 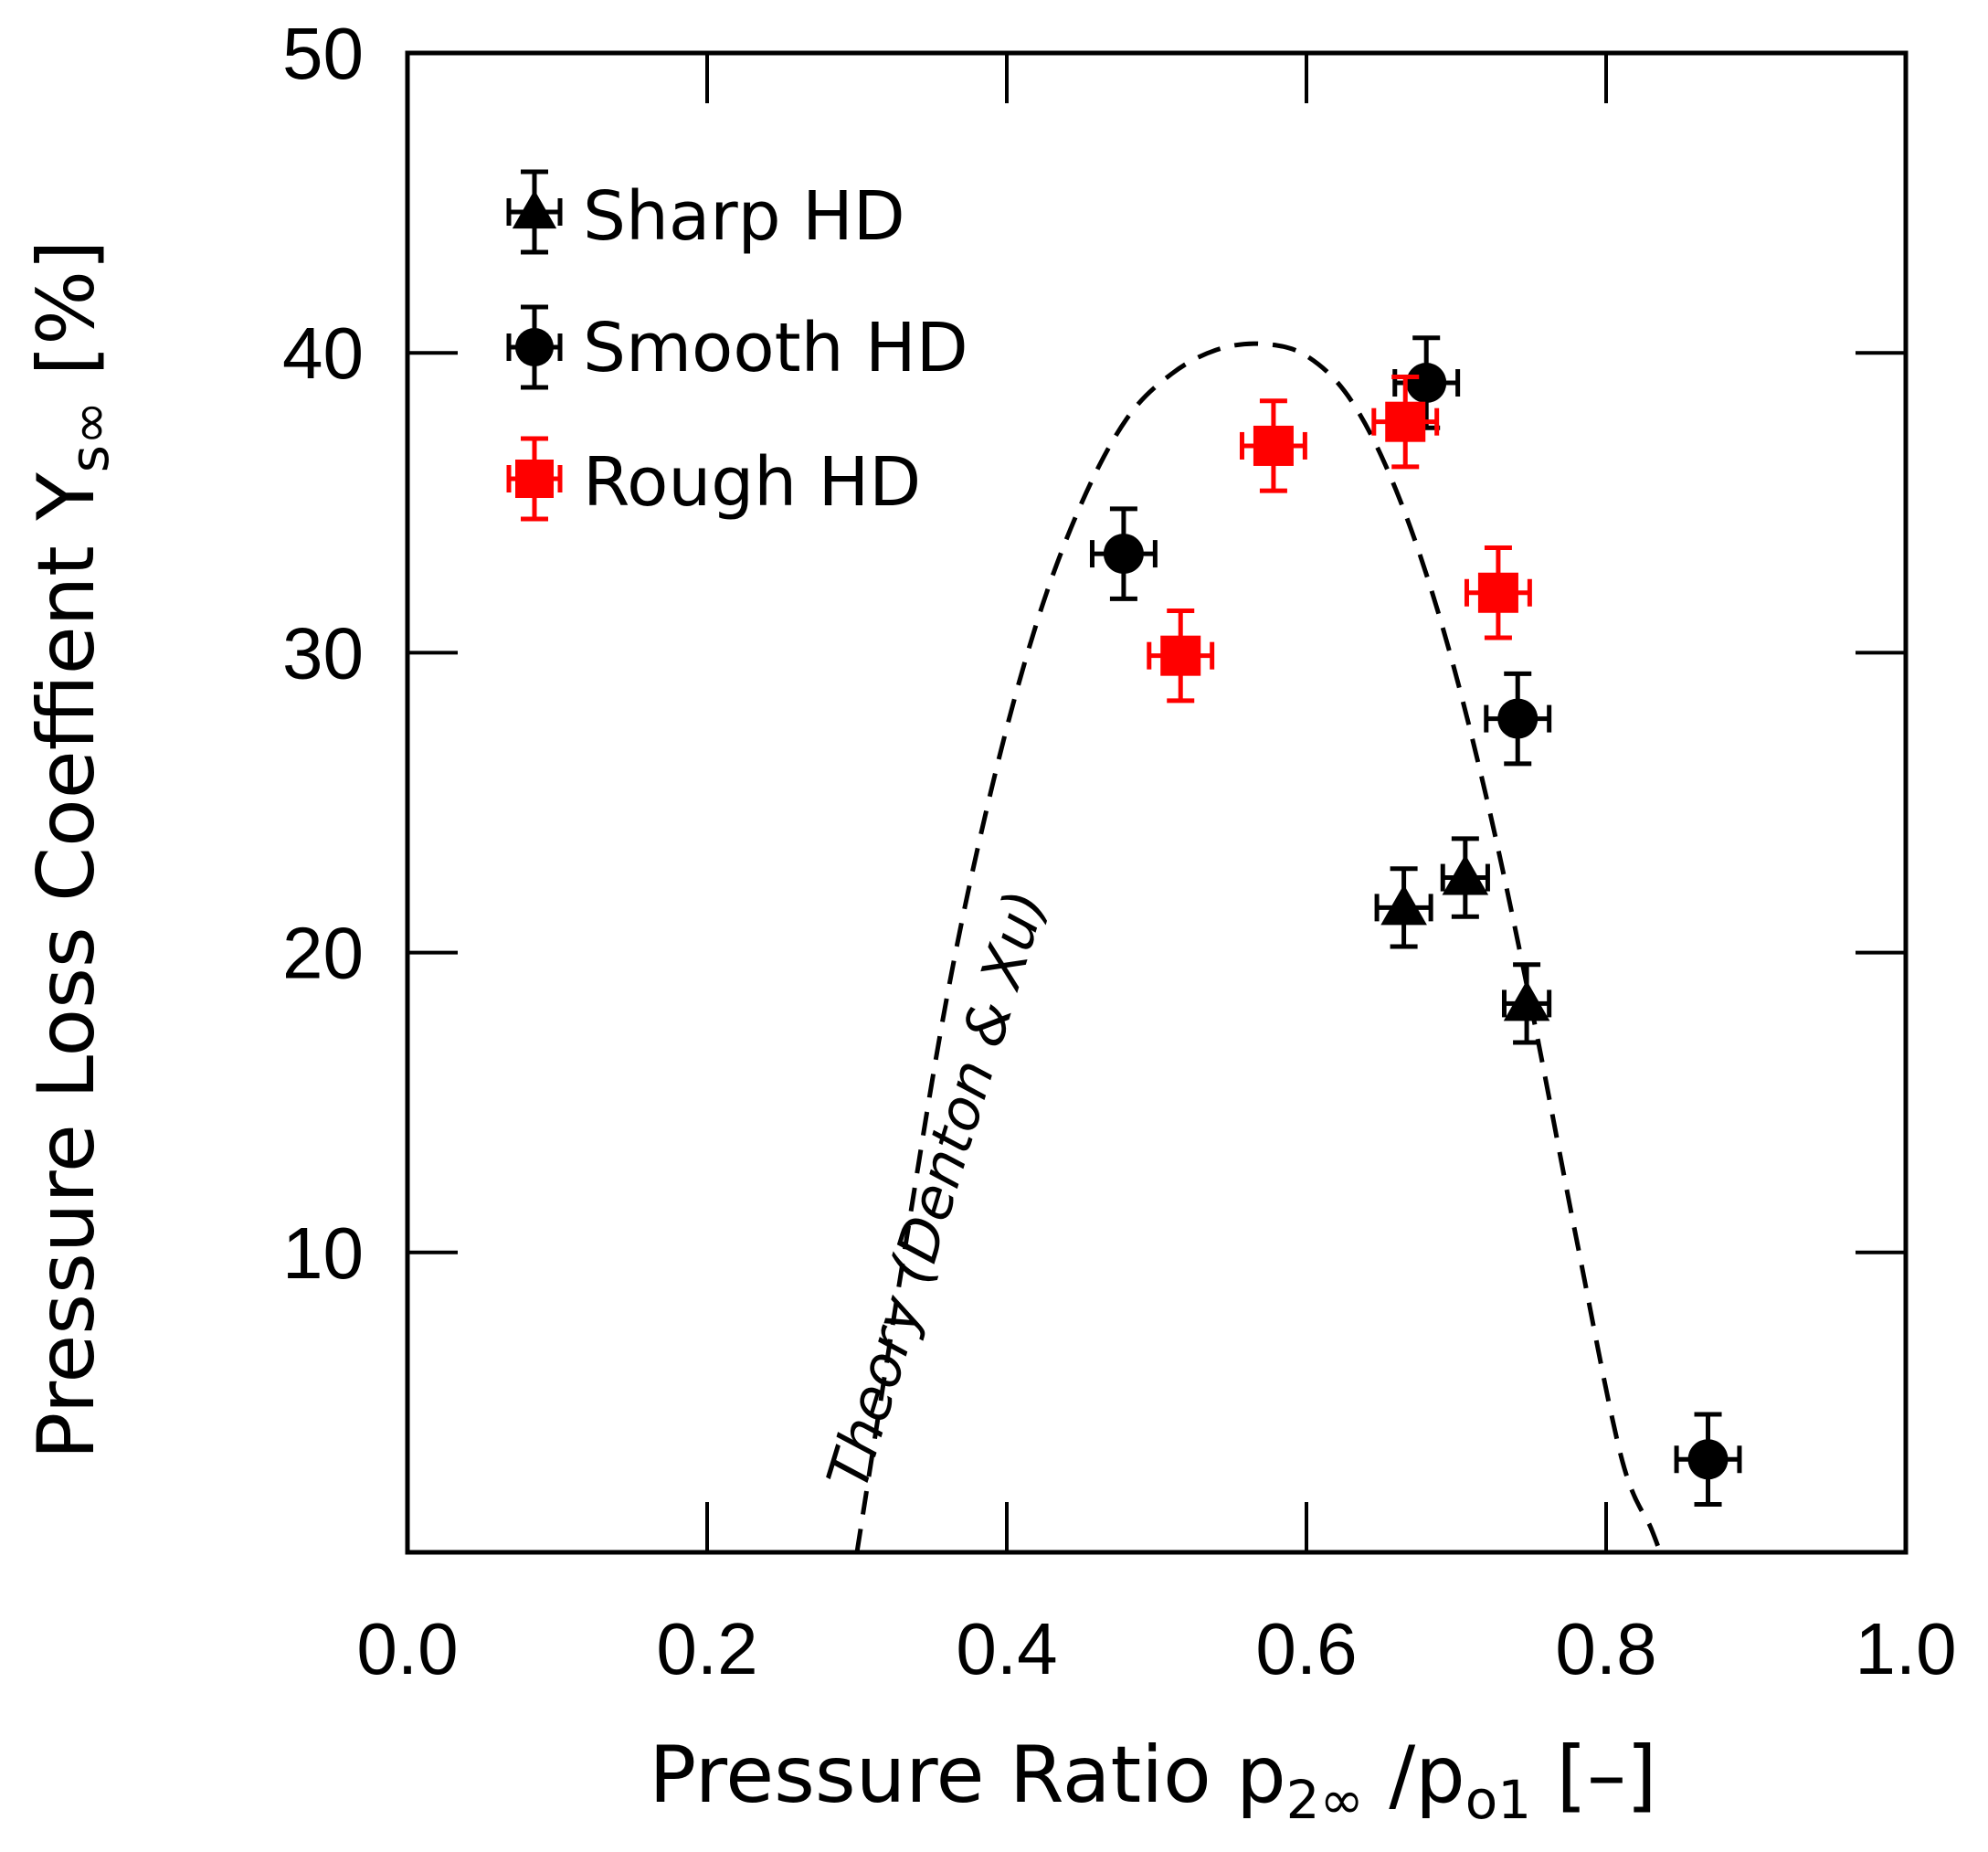 I want to click on x-tick-label: 0.2, so click(x=706, y=1648).